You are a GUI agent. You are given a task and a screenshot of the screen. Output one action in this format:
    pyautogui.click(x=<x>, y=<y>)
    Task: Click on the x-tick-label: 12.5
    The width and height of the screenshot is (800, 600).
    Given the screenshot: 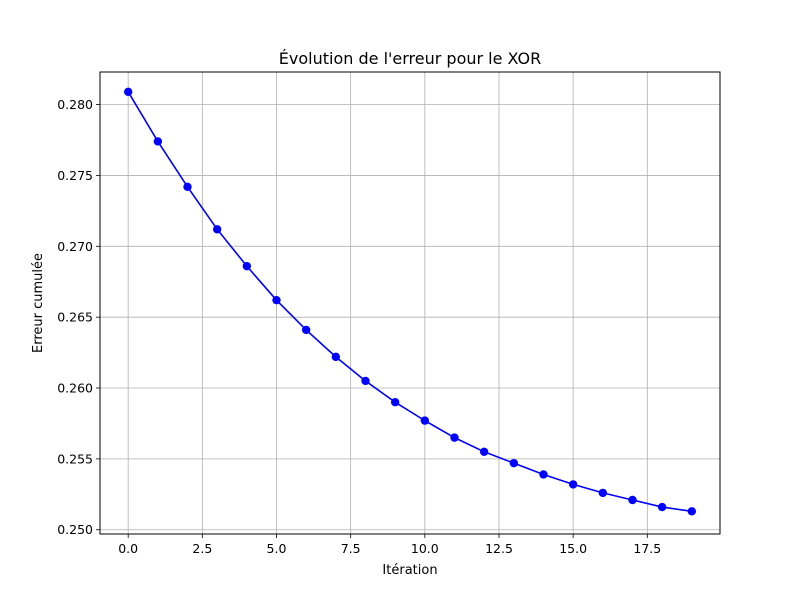 What is the action you would take?
    pyautogui.click(x=499, y=548)
    